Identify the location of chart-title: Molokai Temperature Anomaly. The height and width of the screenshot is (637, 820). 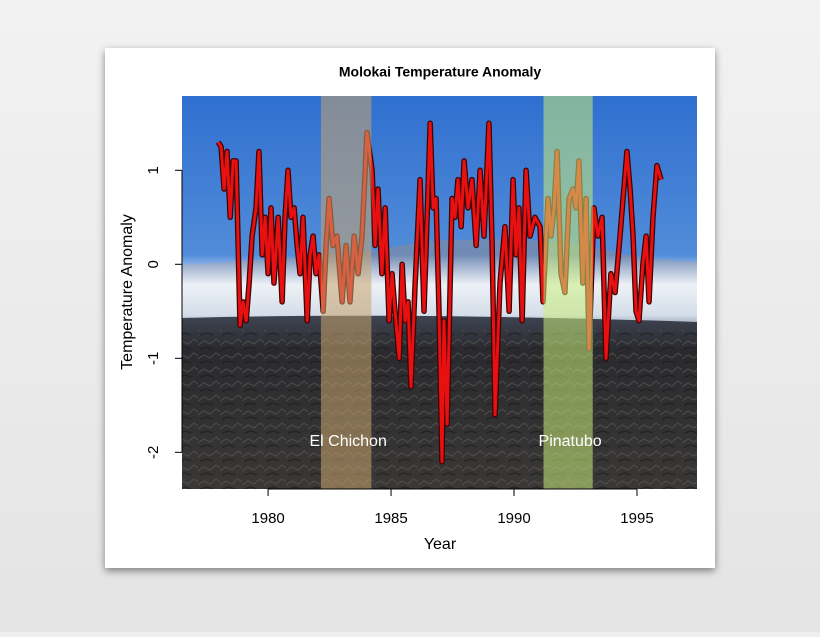
(440, 72).